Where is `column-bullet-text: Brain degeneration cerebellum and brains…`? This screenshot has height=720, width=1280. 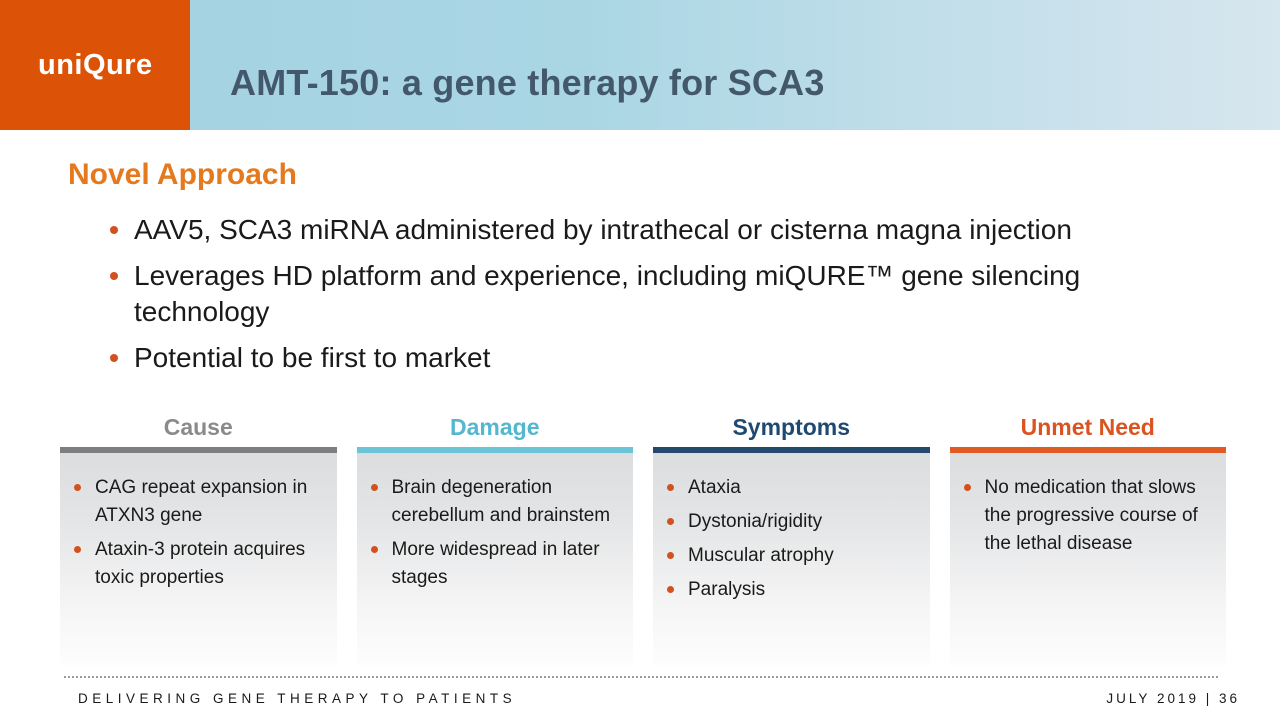 column-bullet-text: Brain degeneration cerebellum and brains… is located at coordinates (501, 501).